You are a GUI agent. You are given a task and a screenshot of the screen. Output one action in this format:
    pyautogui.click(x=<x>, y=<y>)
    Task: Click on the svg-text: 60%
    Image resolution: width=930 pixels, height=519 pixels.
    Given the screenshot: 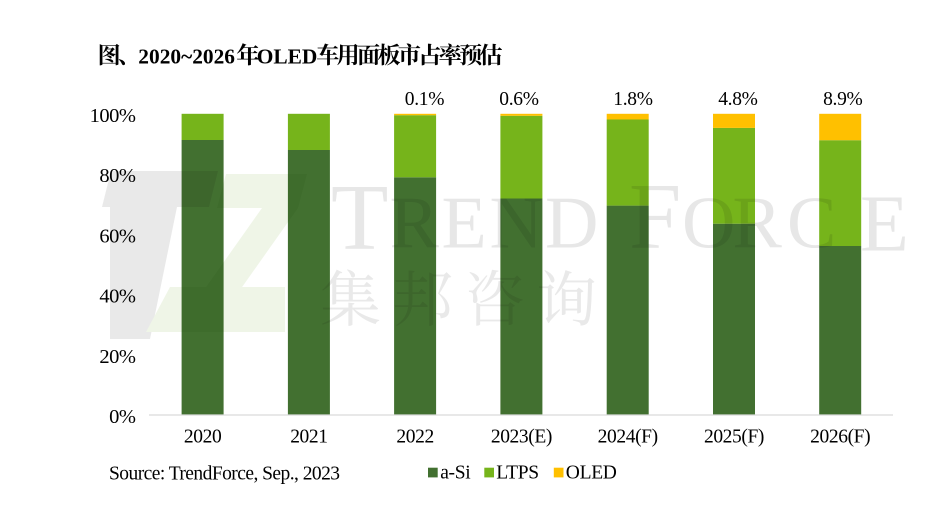 What is the action you would take?
    pyautogui.click(x=117, y=236)
    